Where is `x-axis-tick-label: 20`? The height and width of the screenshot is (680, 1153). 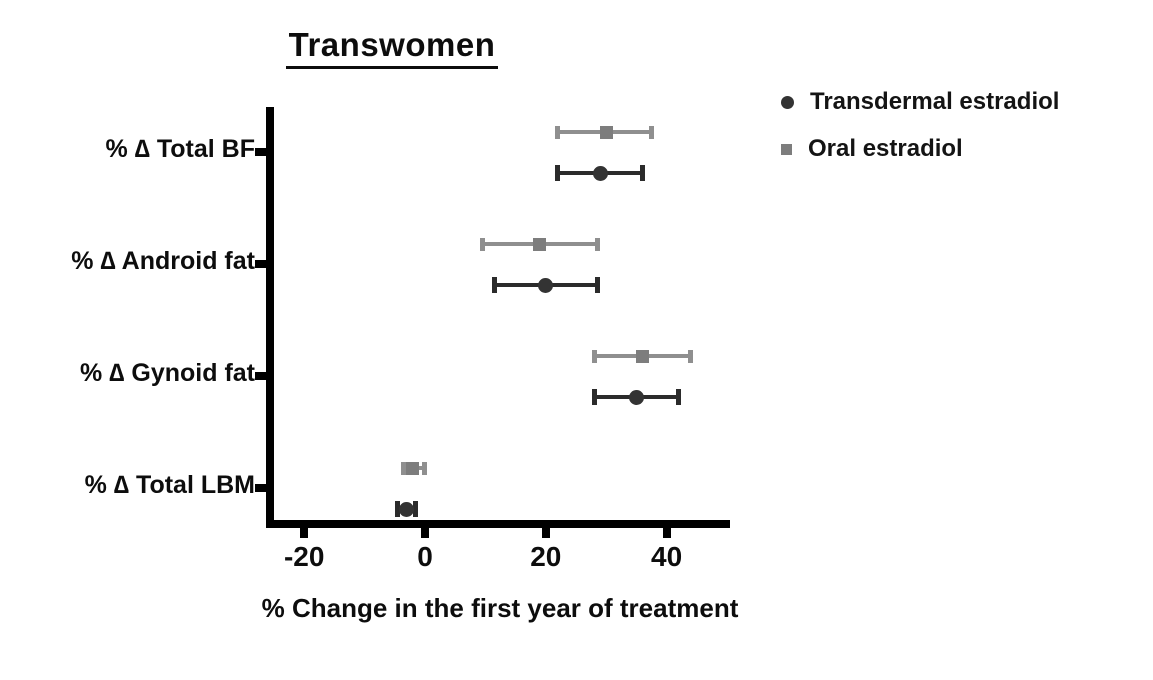 x-axis-tick-label: 20 is located at coordinates (546, 556).